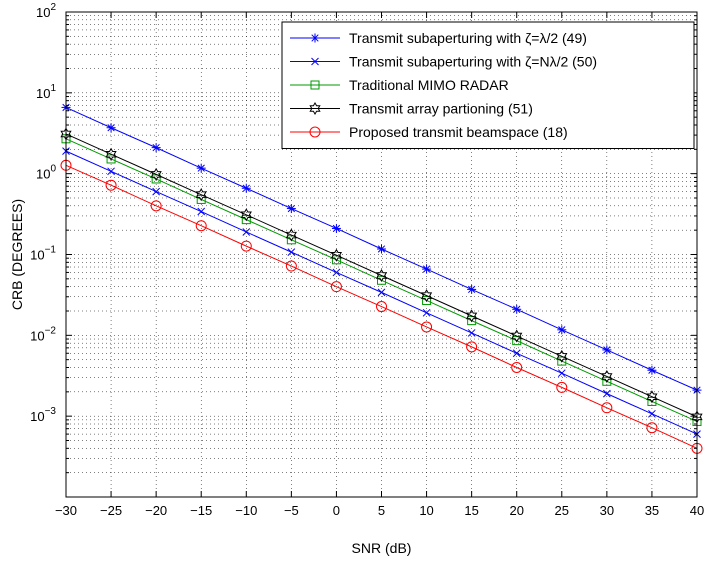 The width and height of the screenshot is (710, 564). I want to click on x-tick-label: 30, so click(607, 510).